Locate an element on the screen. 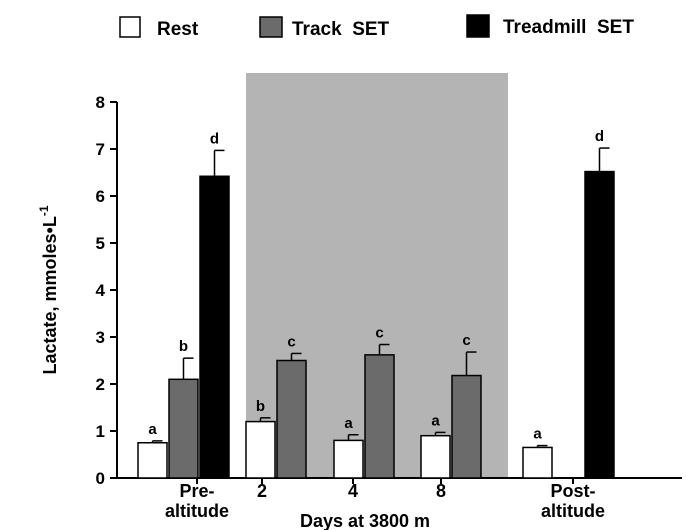 Image resolution: width=686 pixels, height=530 pixels. x-tick-label: 8 is located at coordinates (441, 491).